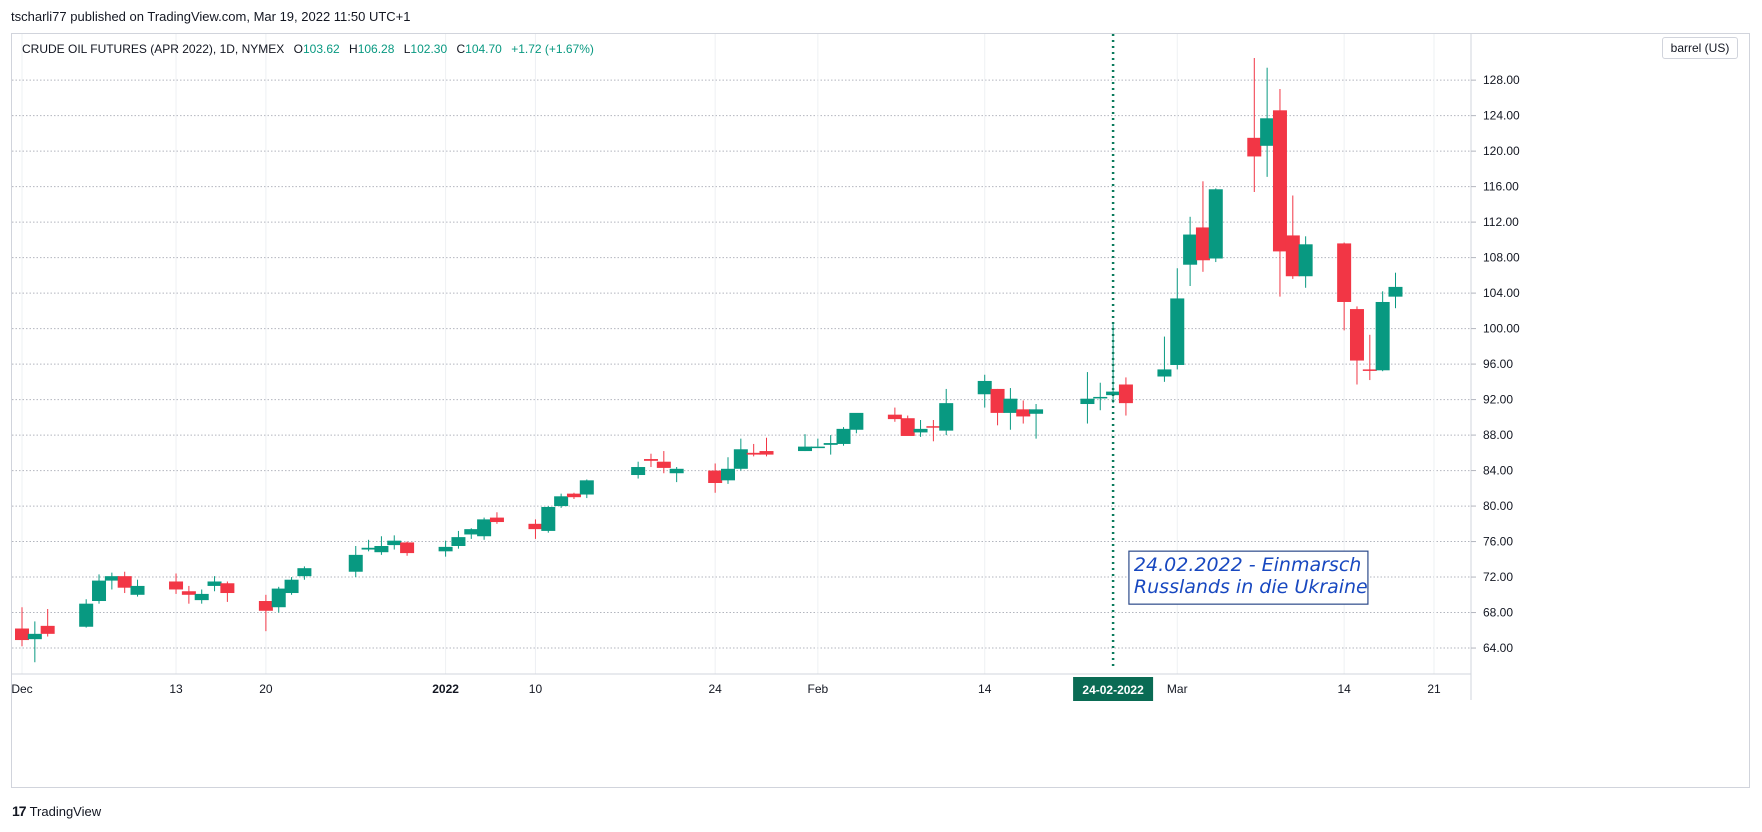 The width and height of the screenshot is (1762, 832). I want to click on x-tick-label: Mar, so click(1177, 689).